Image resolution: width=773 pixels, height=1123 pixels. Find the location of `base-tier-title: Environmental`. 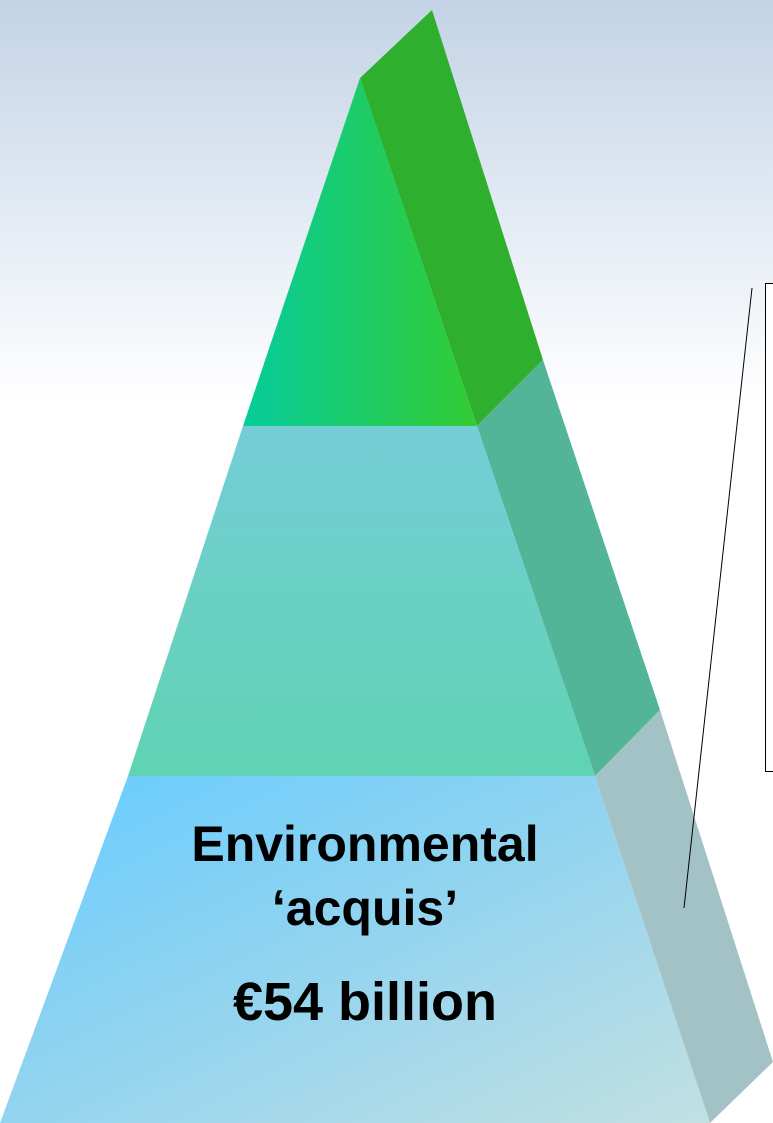

base-tier-title: Environmental is located at coordinates (365, 844).